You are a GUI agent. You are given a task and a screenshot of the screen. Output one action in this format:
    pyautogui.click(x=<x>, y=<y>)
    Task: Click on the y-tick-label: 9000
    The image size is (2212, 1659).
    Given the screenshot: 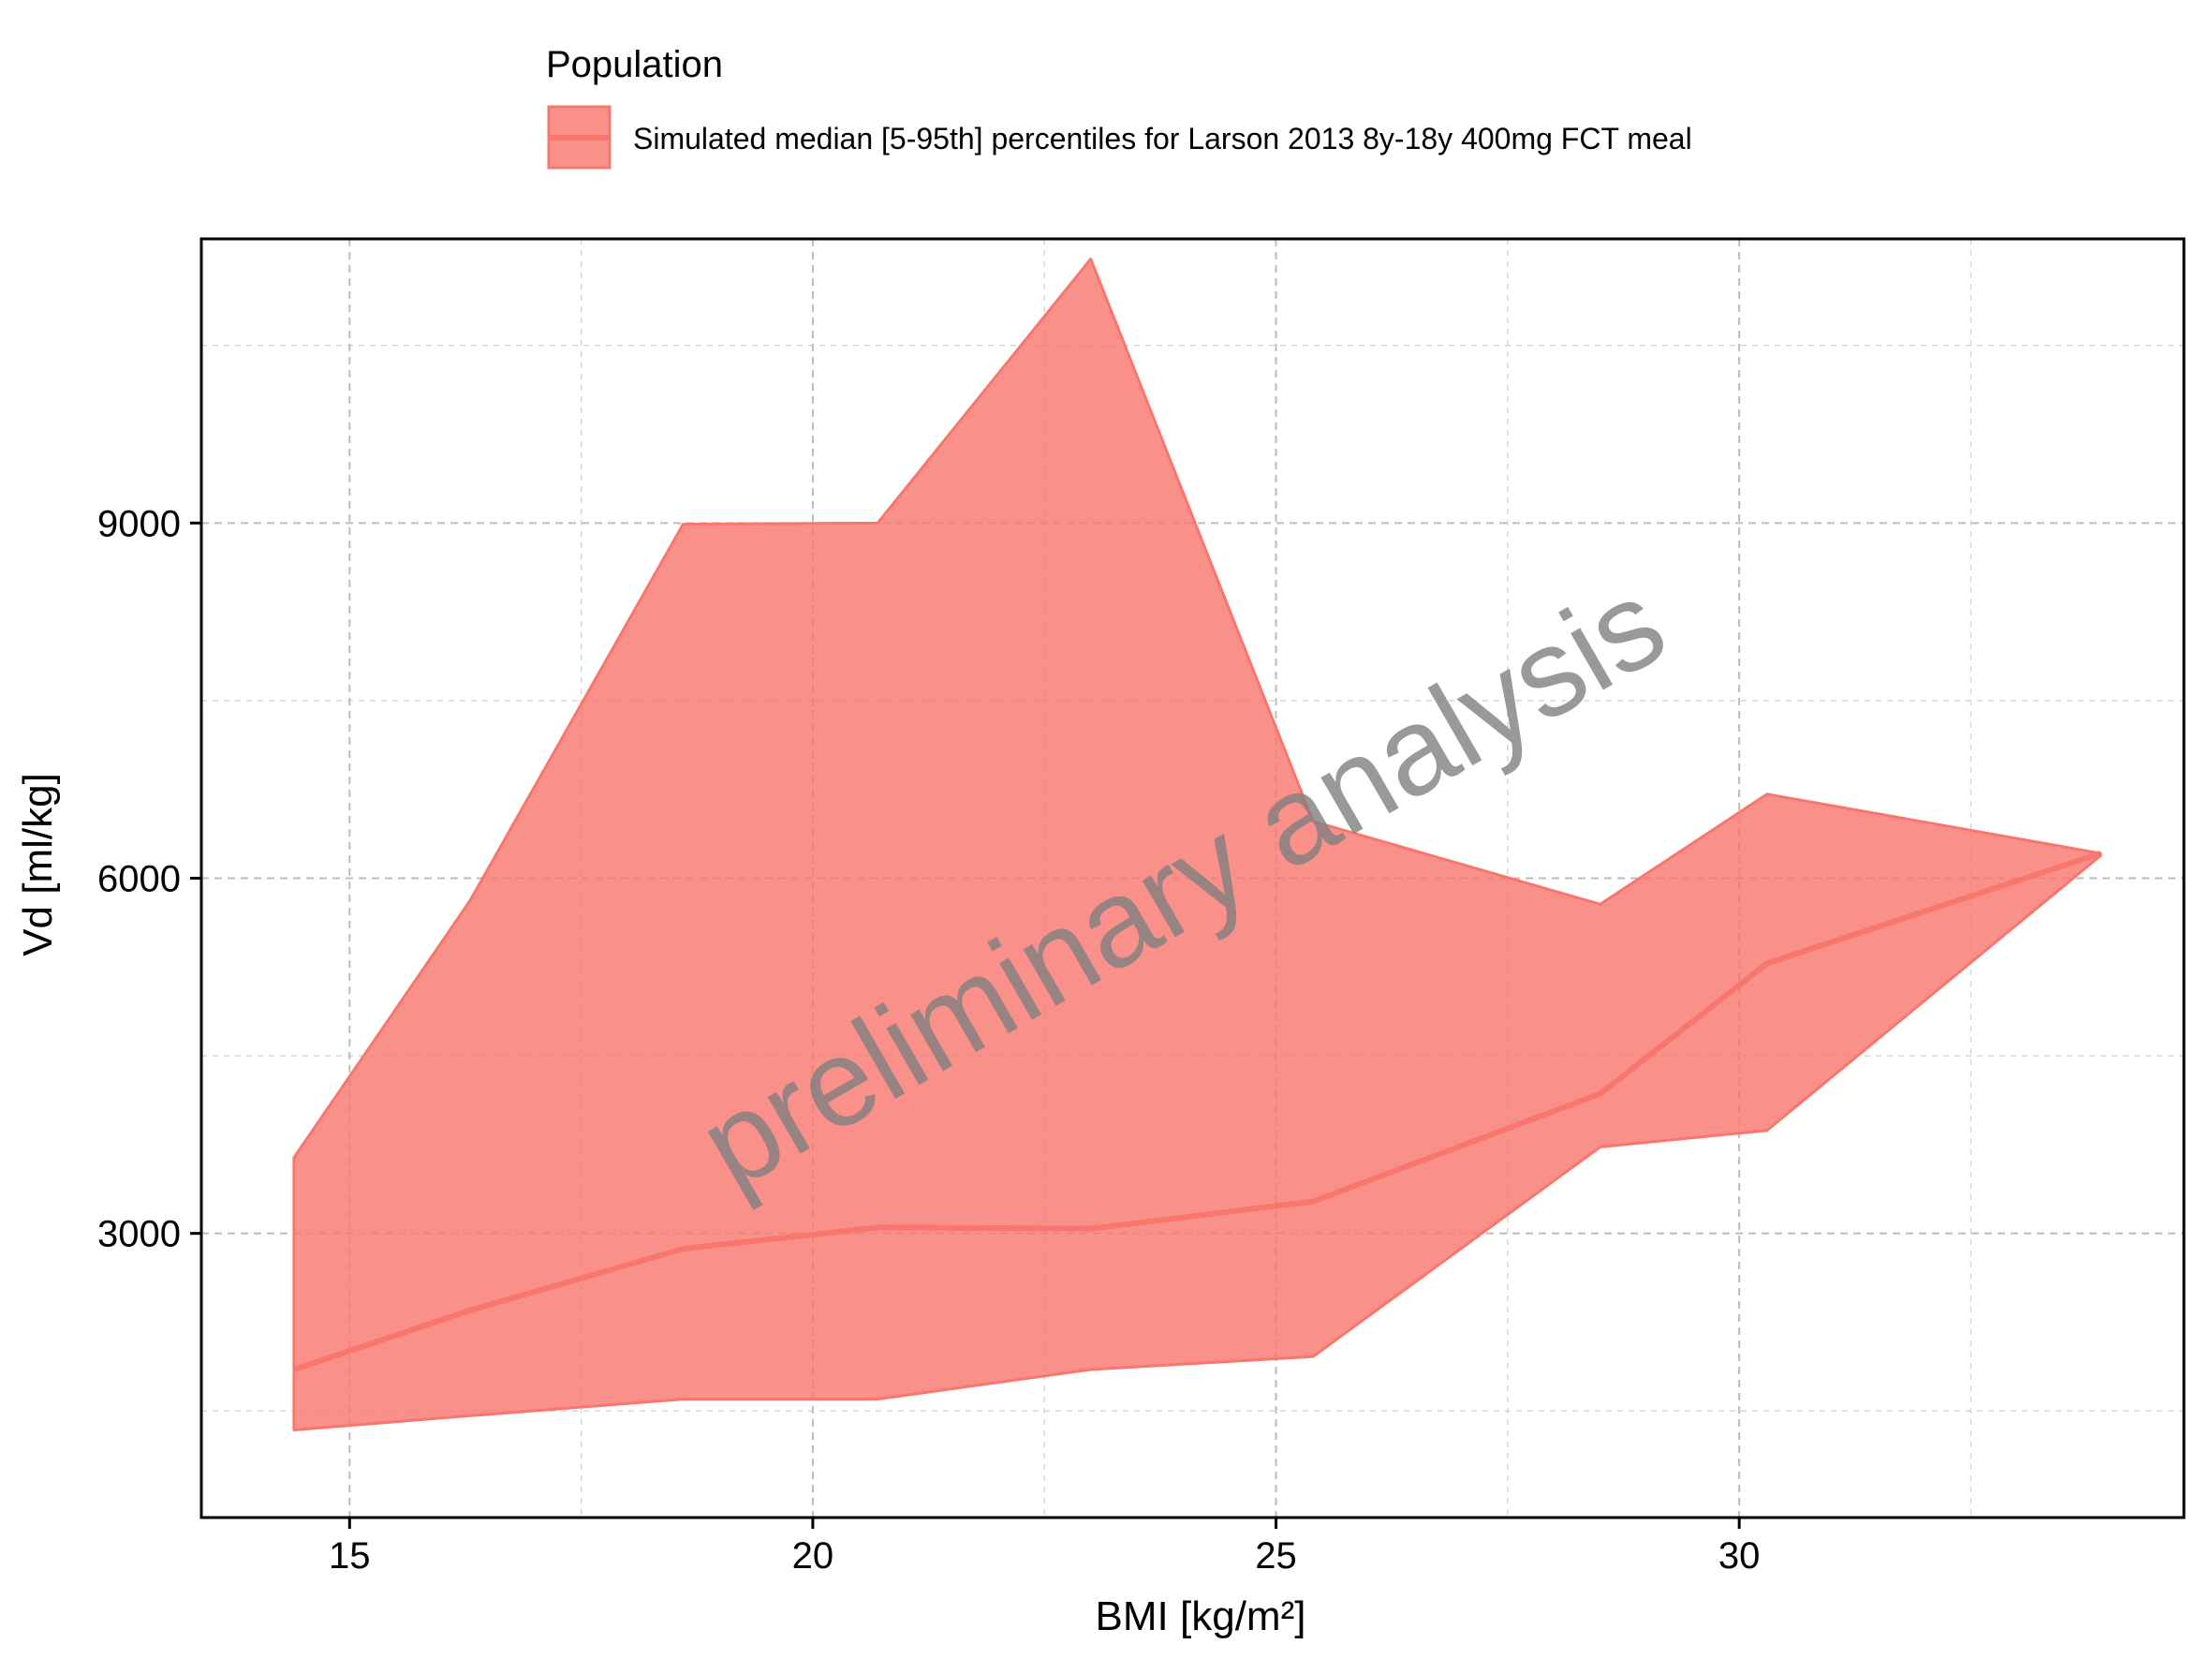 What is the action you would take?
    pyautogui.click(x=139, y=524)
    